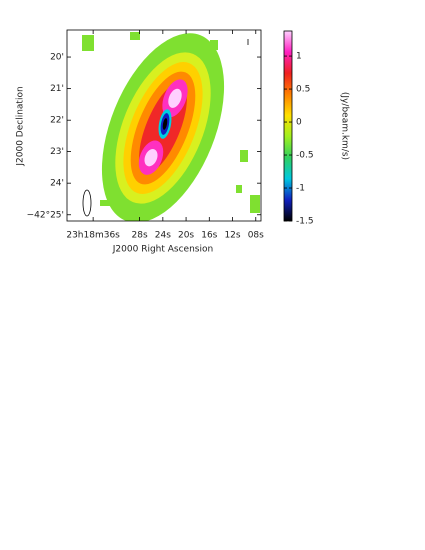 This screenshot has width=425, height=550. What do you see at coordinates (57, 89) in the screenshot?
I see `y-tick-label: 21'` at bounding box center [57, 89].